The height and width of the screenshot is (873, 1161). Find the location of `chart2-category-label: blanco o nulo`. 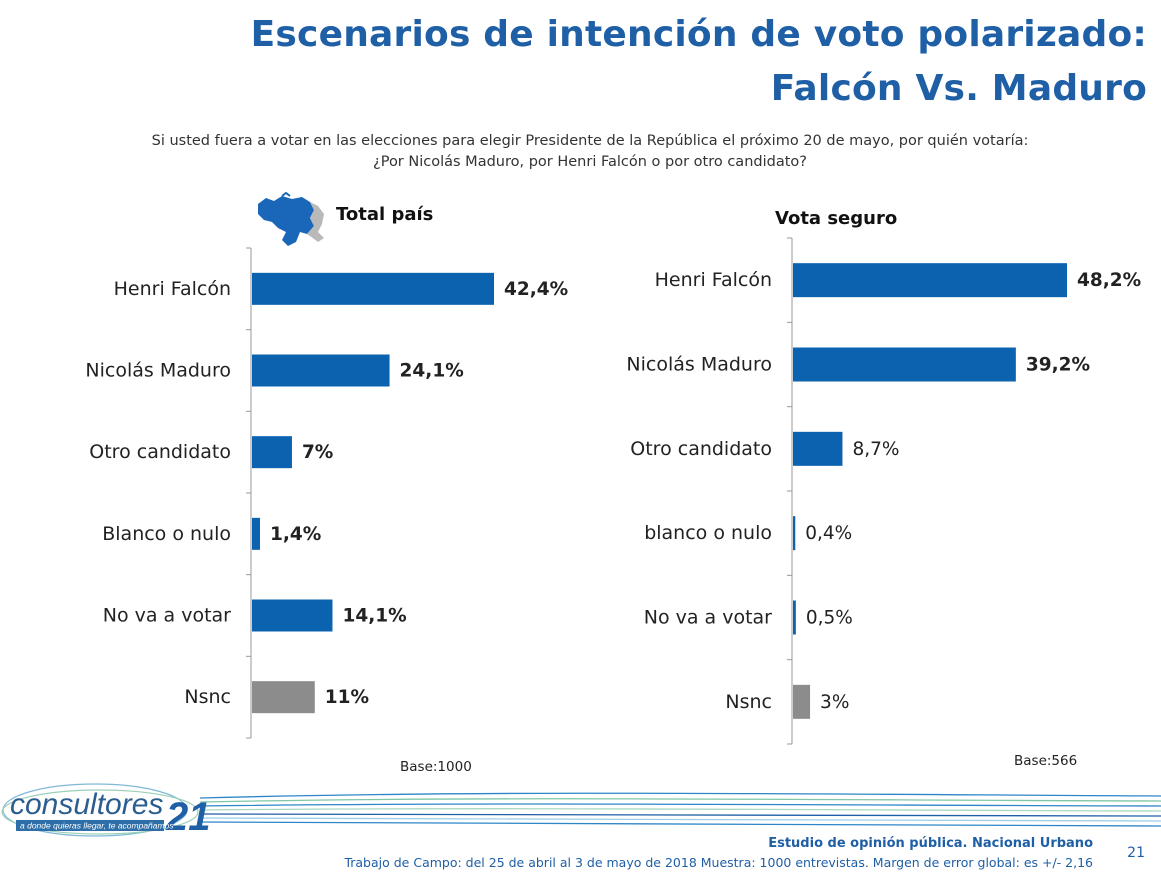

chart2-category-label: blanco o nulo is located at coordinates (708, 533).